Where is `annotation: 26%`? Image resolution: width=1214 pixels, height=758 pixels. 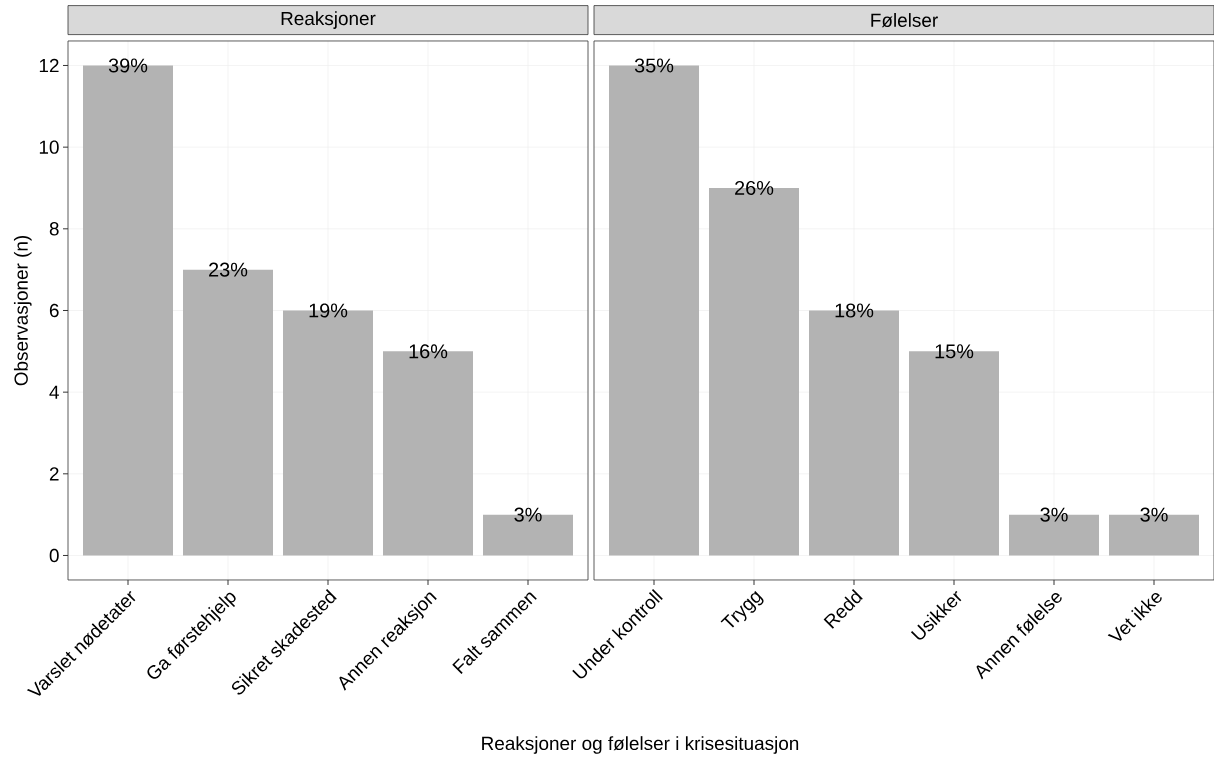
annotation: 26% is located at coordinates (754, 188).